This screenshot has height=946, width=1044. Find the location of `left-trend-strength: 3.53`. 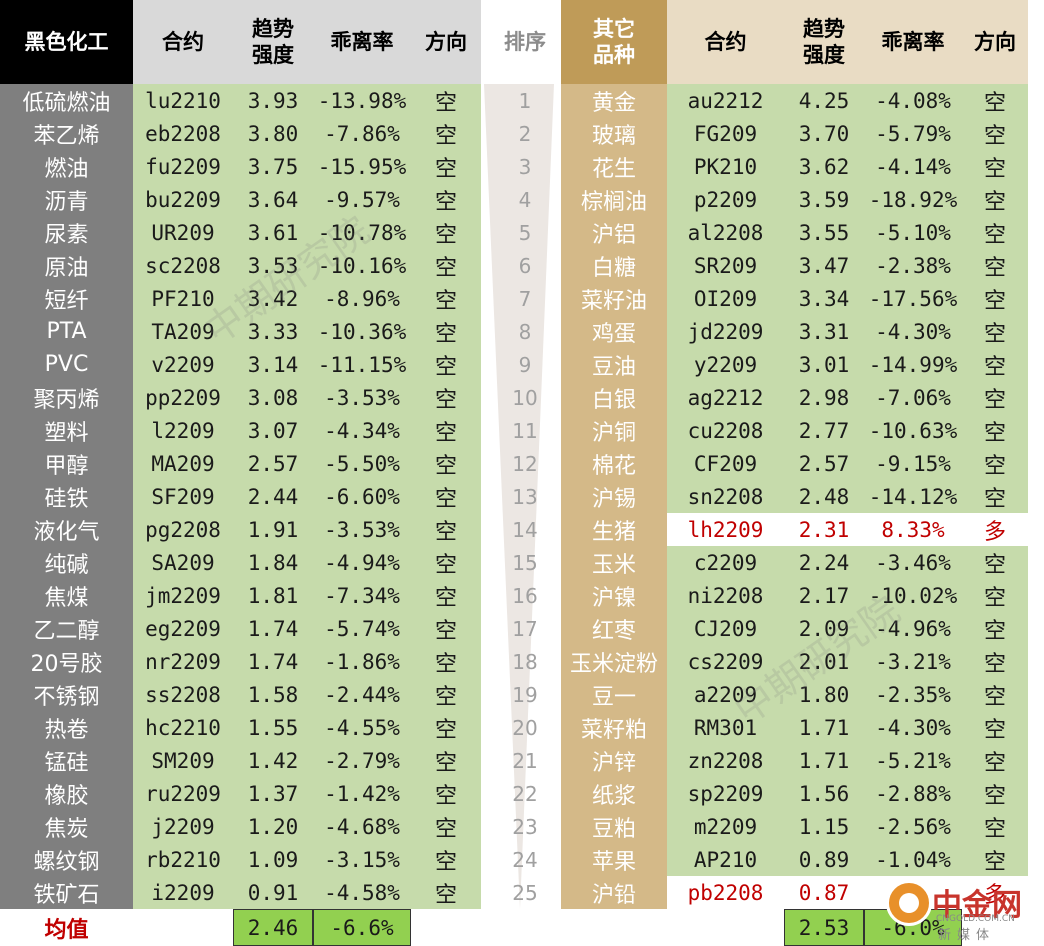

left-trend-strength: 3.53 is located at coordinates (273, 265).